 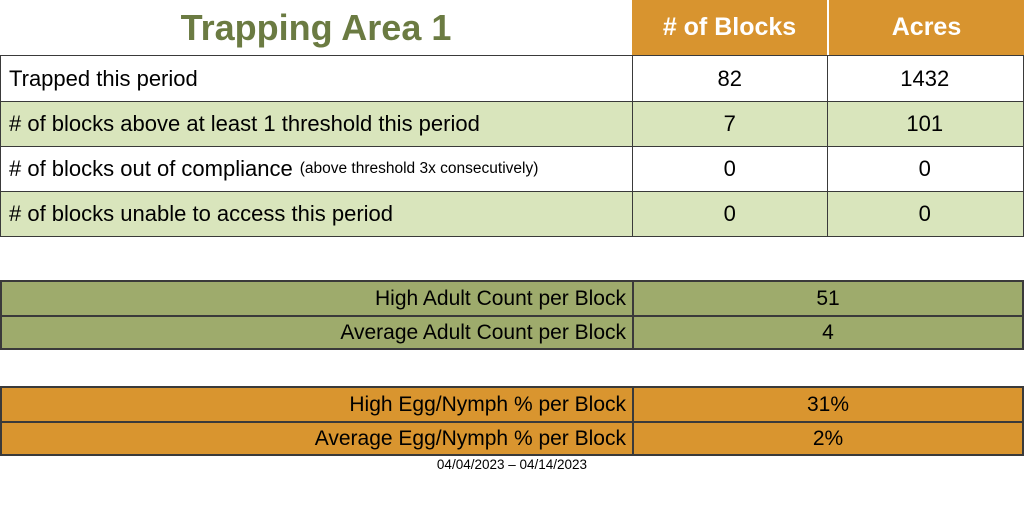 I want to click on row-label: # of blocks unable to access this period, so click(x=316, y=214).